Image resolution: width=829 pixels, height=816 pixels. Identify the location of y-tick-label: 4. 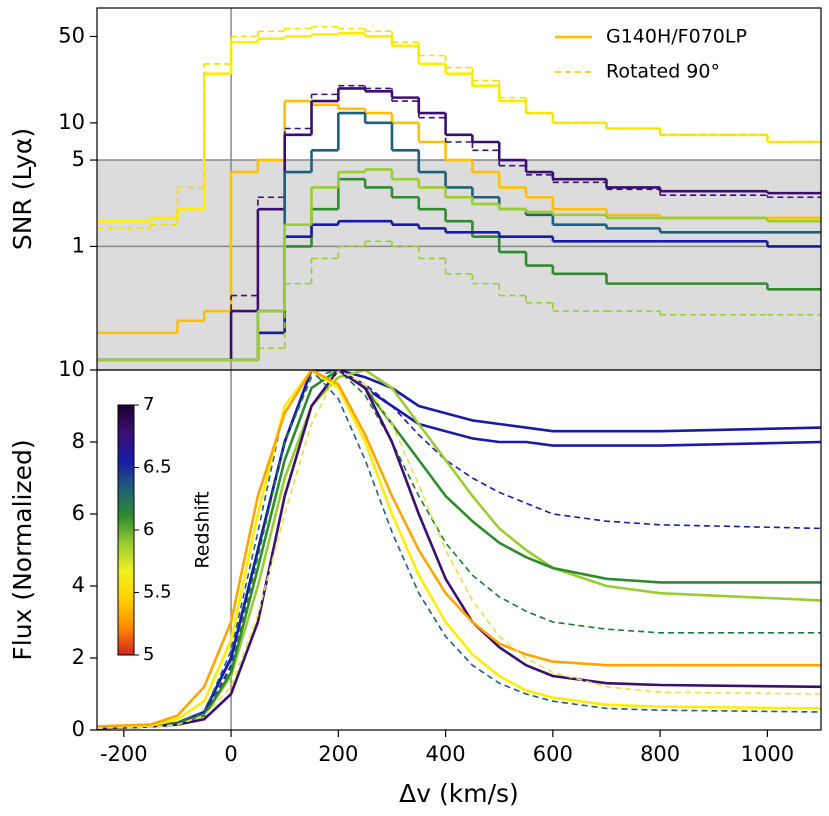
(78, 585).